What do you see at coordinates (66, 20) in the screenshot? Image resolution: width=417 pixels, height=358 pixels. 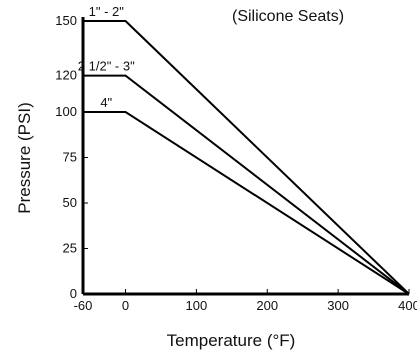 I see `y-tick-label: 150` at bounding box center [66, 20].